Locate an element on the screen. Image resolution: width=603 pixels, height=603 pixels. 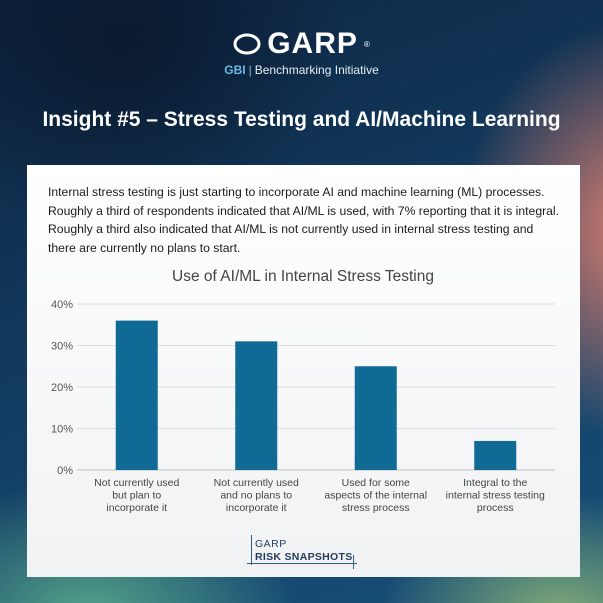
gbi-label: GBI is located at coordinates (235, 70).